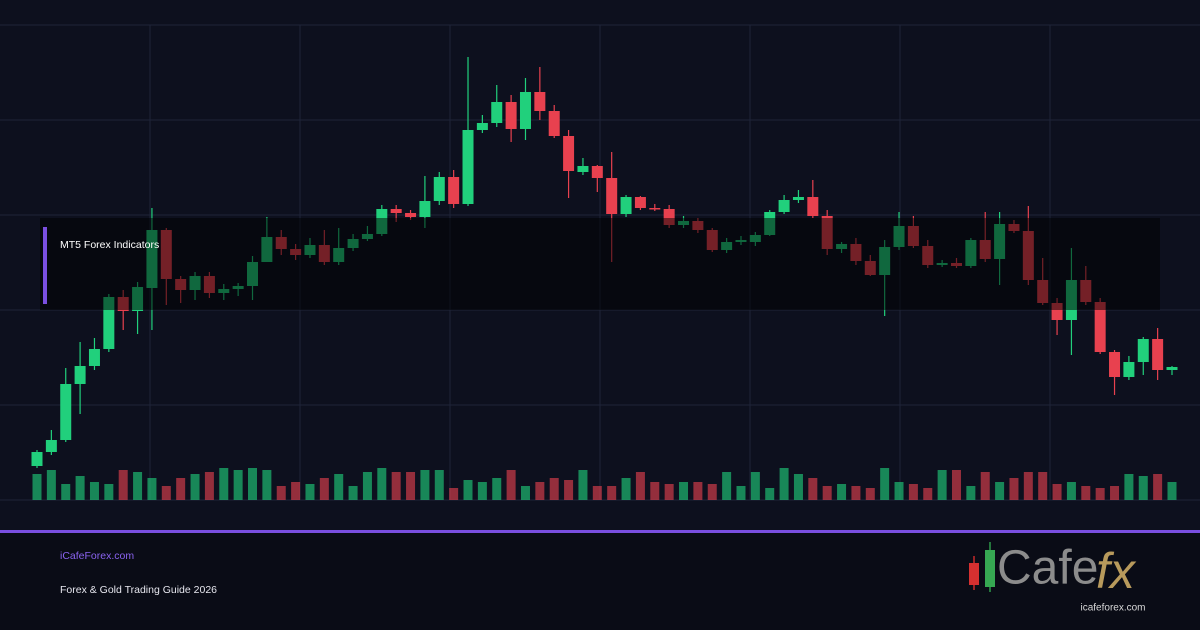 Image resolution: width=1200 pixels, height=630 pixels. I want to click on overlay-accent, so click(45, 265).